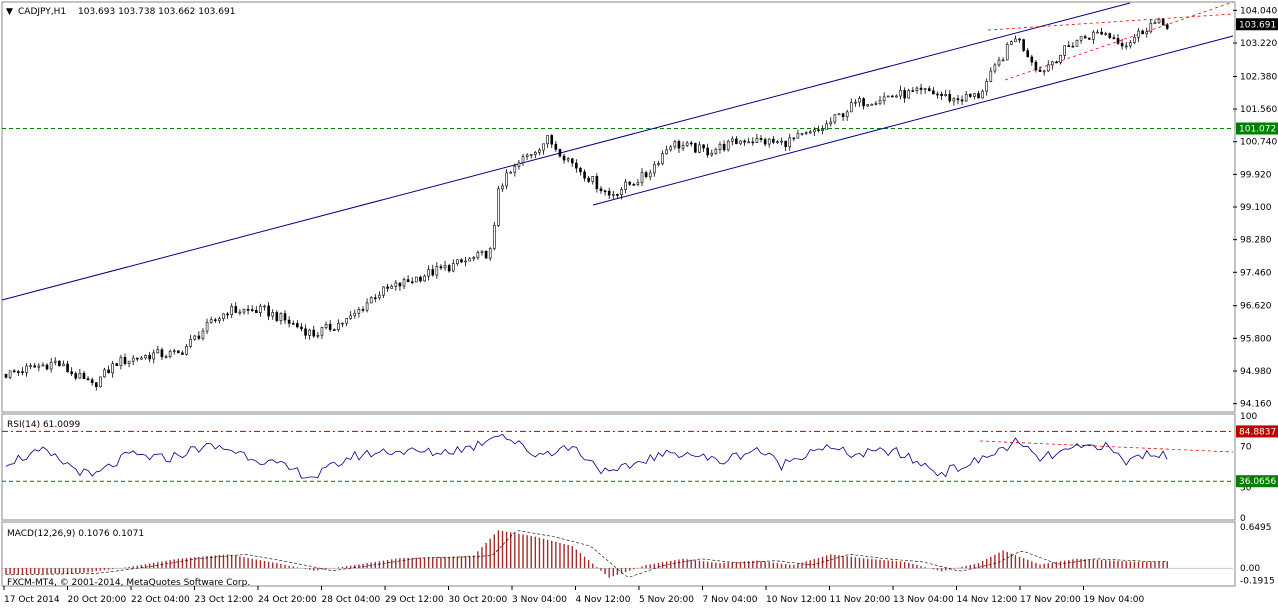 The height and width of the screenshot is (608, 1278). I want to click on time-tick-label: 14 Nov 12:00, so click(987, 600).